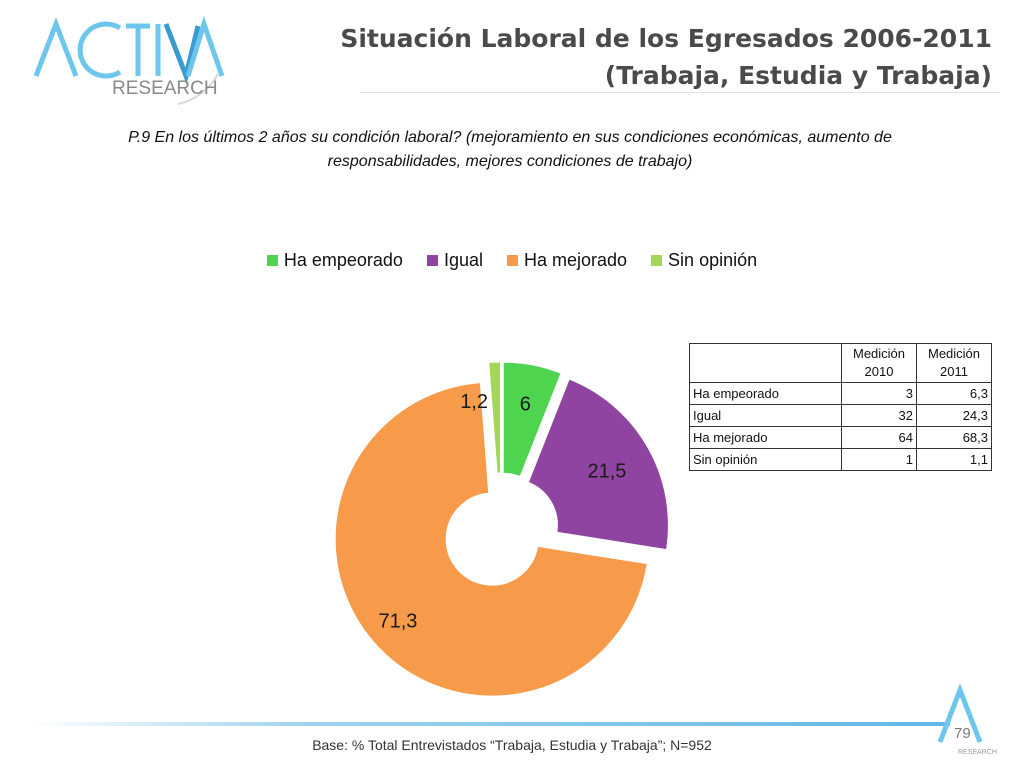 This screenshot has width=1024, height=768. What do you see at coordinates (713, 260) in the screenshot?
I see `legend-label-sin-opinion: Sin opinión` at bounding box center [713, 260].